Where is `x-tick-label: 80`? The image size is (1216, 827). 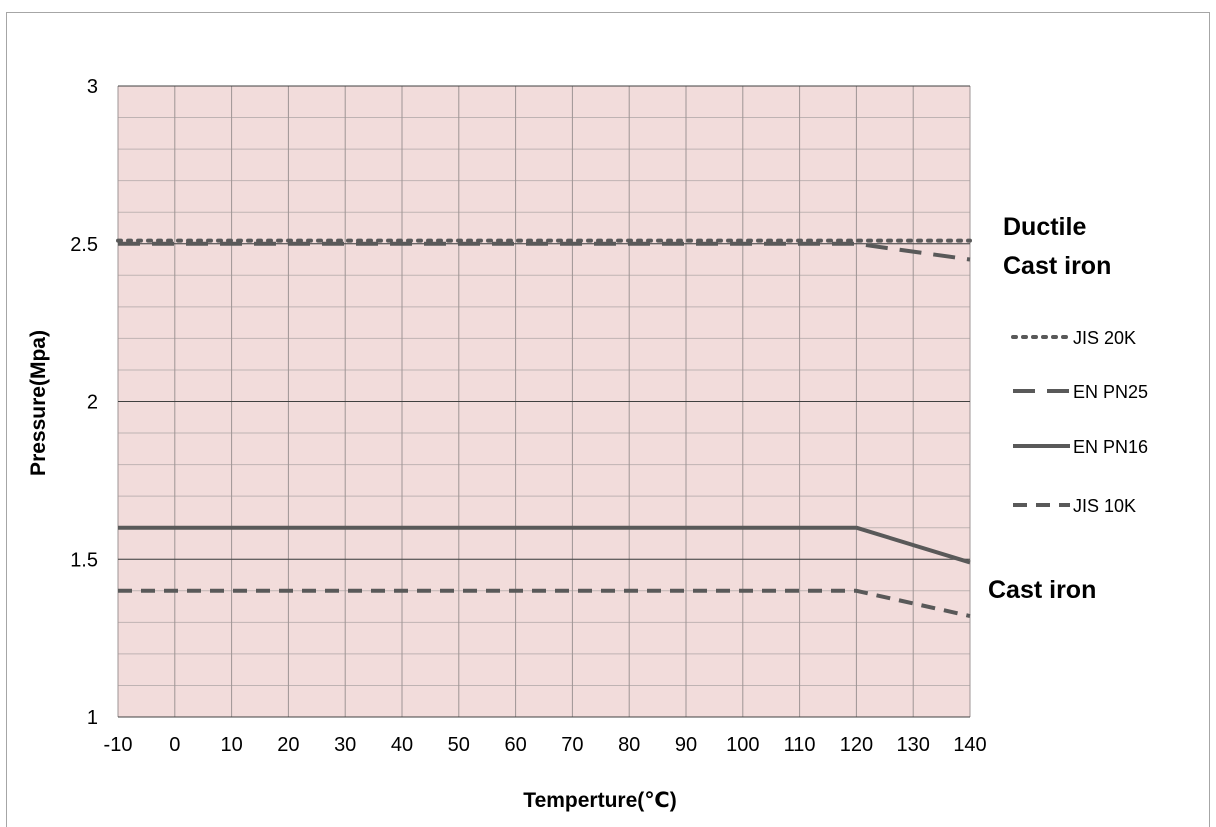
x-tick-label: 80 is located at coordinates (629, 745).